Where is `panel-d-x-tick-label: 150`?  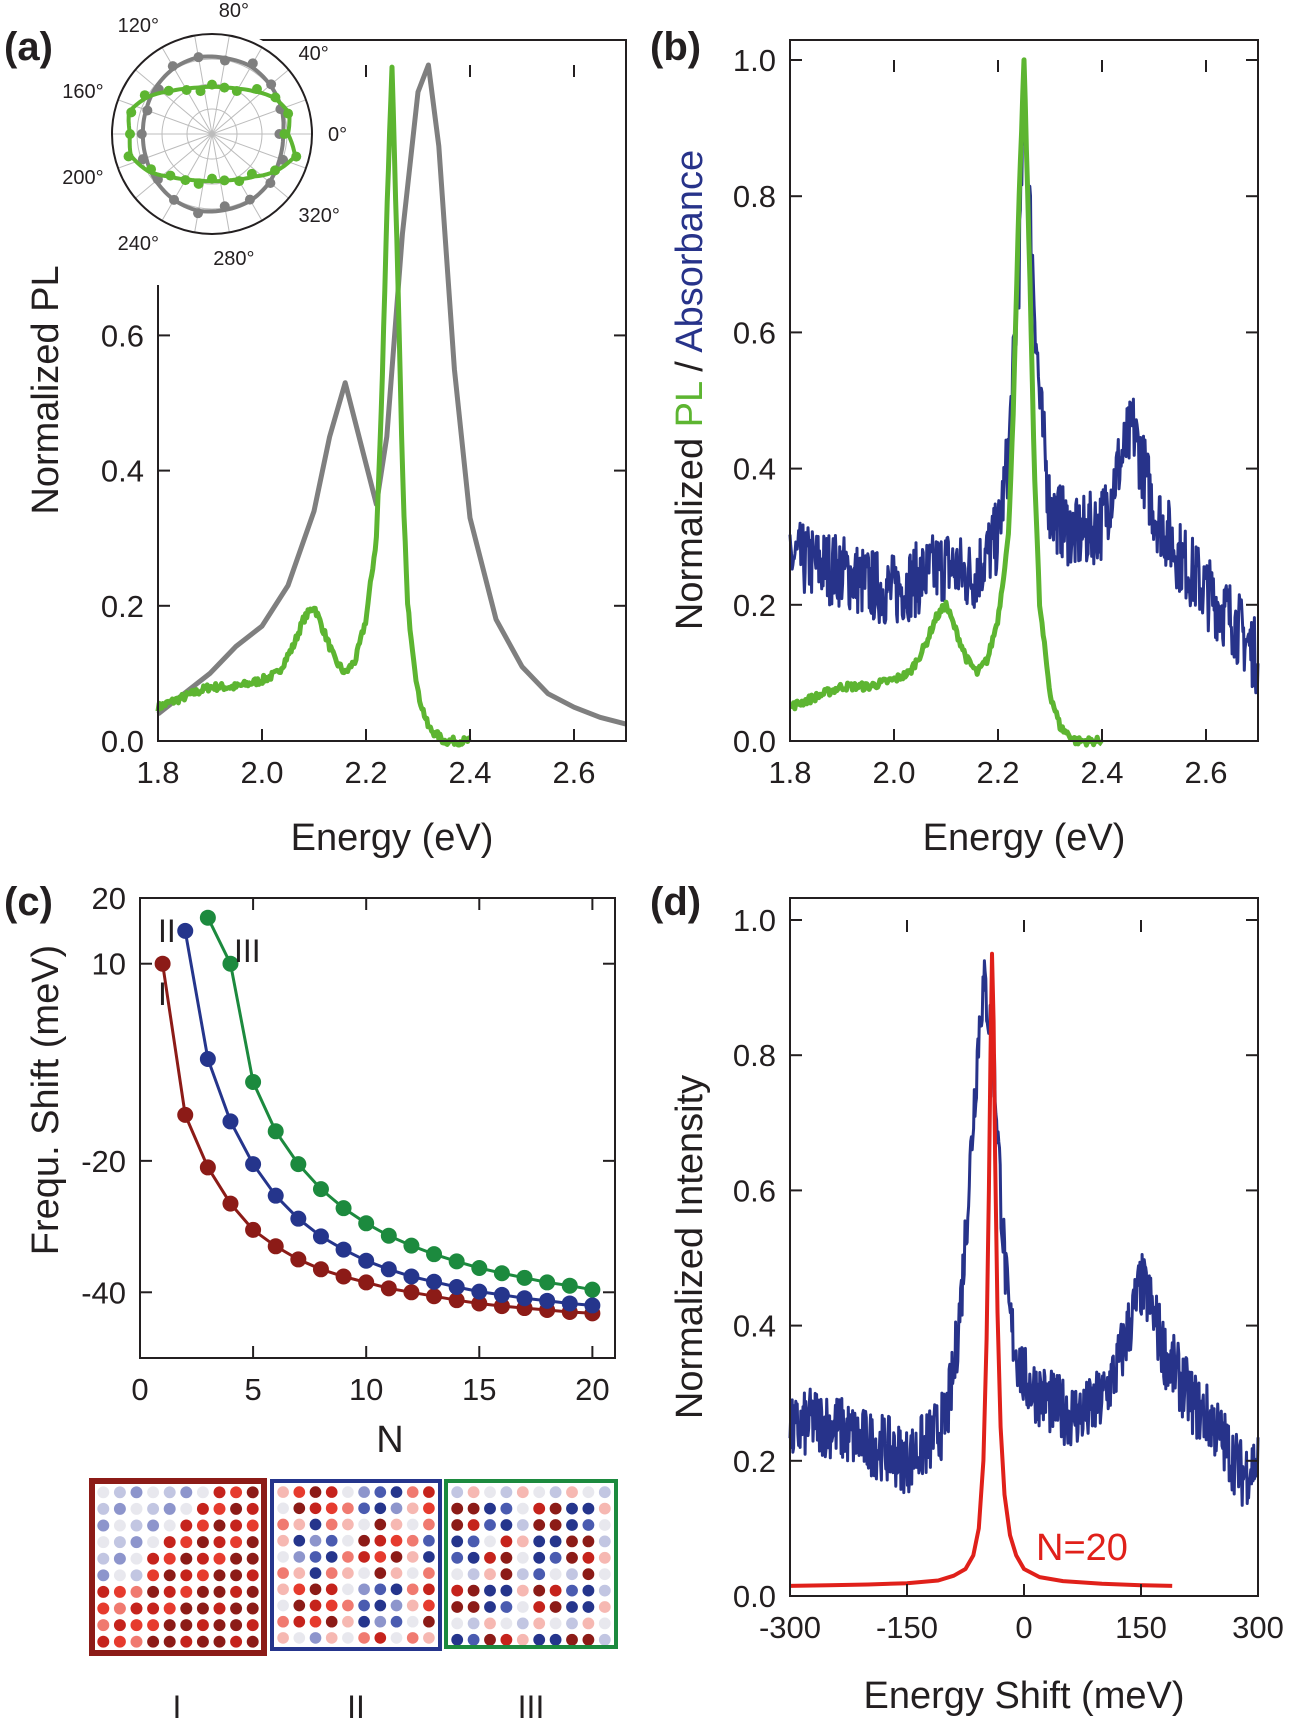
panel-d-x-tick-label: 150 is located at coordinates (1141, 1627).